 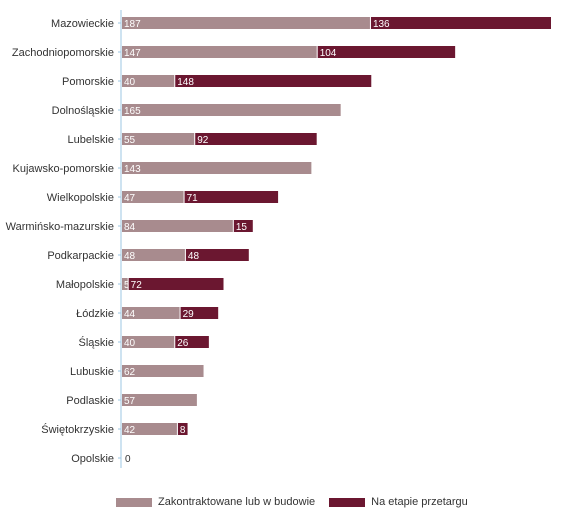 What do you see at coordinates (63, 169) in the screenshot?
I see `category-label: Kujawsko-pomorskie` at bounding box center [63, 169].